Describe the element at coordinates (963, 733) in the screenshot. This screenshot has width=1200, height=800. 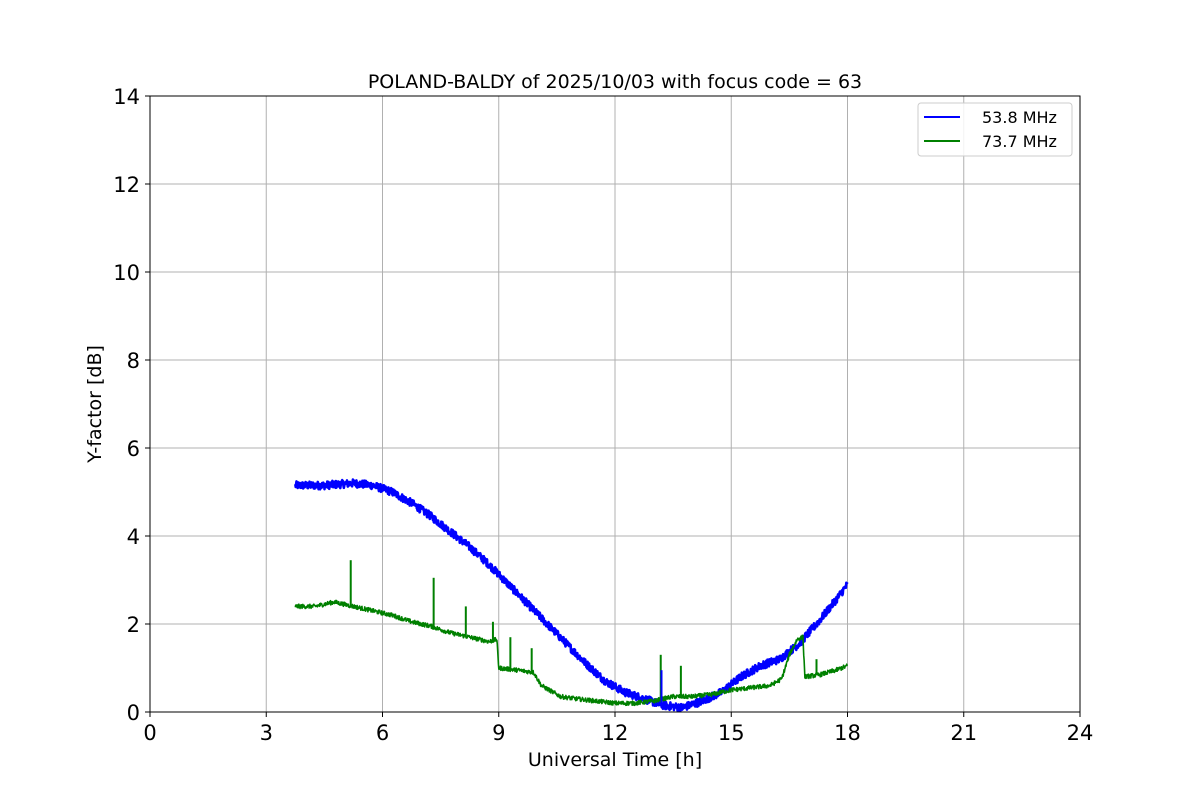
I see `x-tick-label: 21` at that location.